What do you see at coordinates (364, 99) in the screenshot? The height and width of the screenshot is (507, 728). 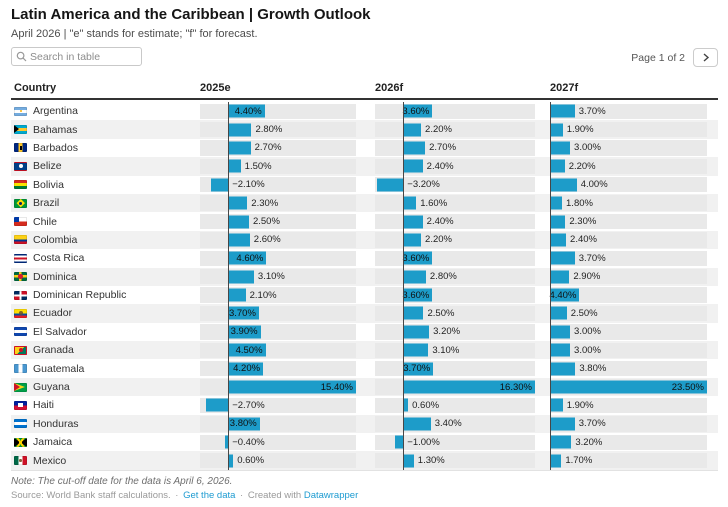 I see `header-rule` at bounding box center [364, 99].